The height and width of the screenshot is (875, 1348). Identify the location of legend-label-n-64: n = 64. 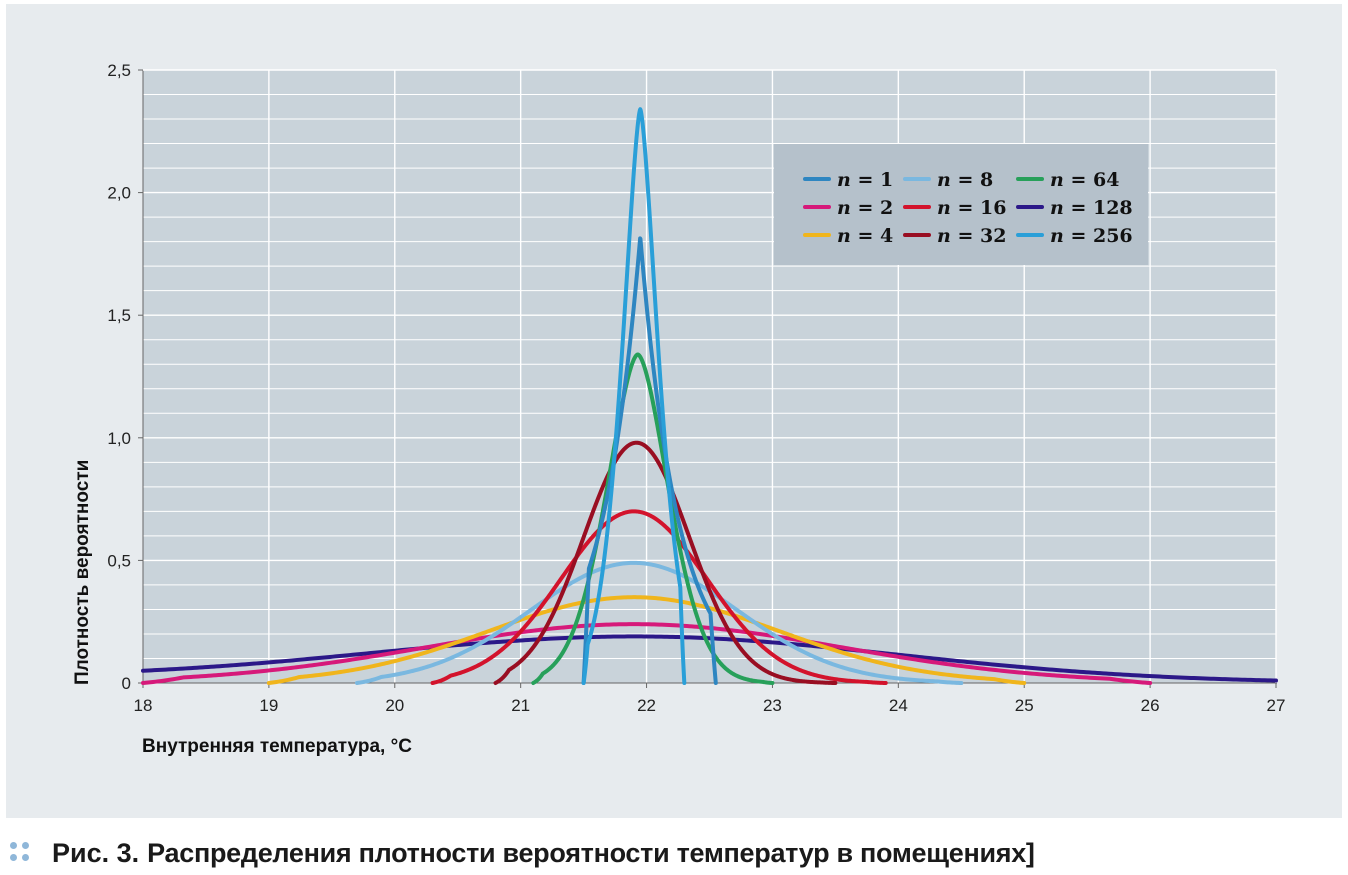
(1084, 180).